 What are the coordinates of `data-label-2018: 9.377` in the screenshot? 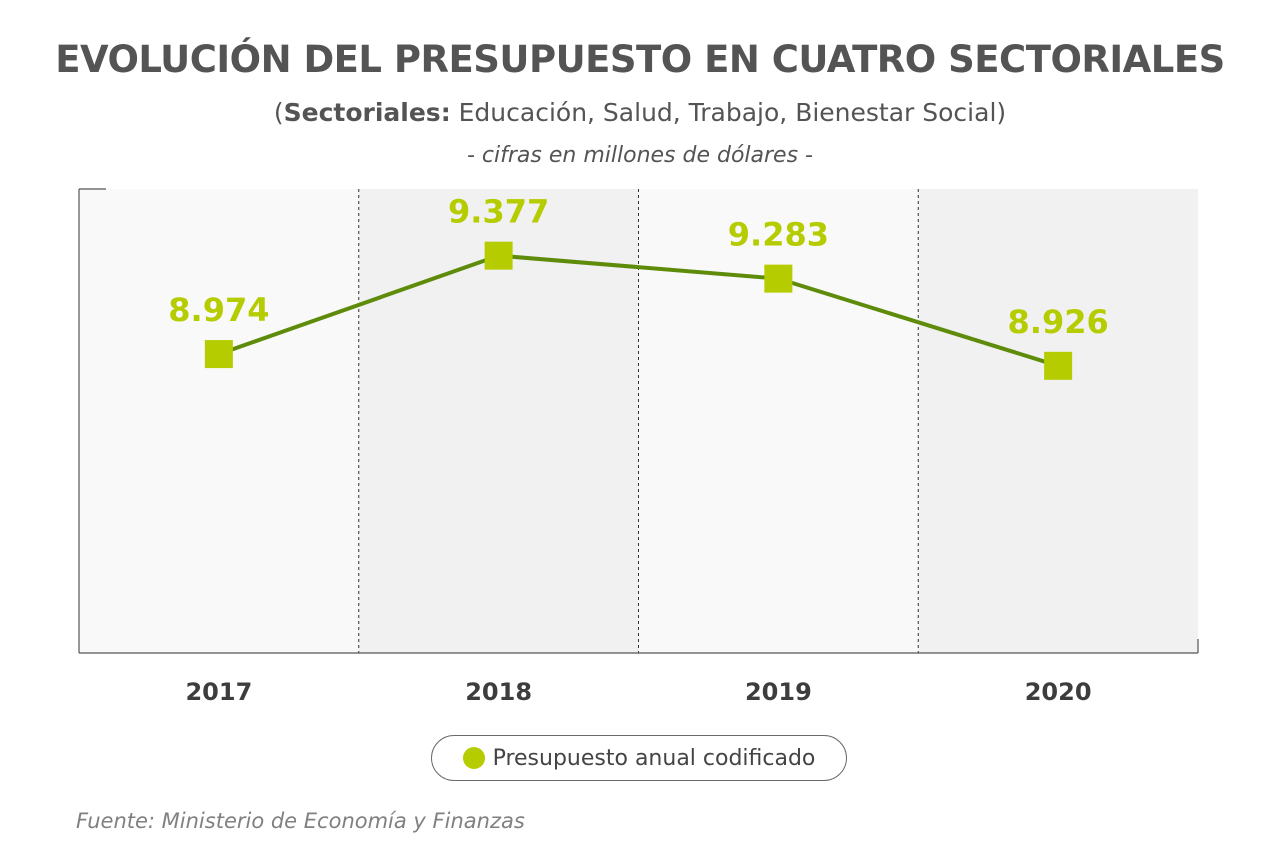 It's located at (498, 212).